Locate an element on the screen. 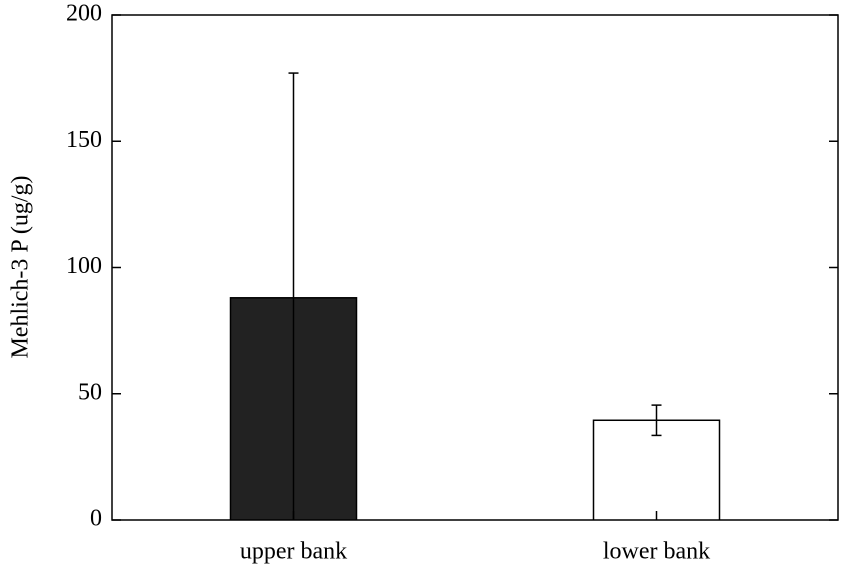 Image resolution: width=849 pixels, height=574 pixels. y-axis-label: Mehlich-3 P (ug/g) is located at coordinates (21, 266).